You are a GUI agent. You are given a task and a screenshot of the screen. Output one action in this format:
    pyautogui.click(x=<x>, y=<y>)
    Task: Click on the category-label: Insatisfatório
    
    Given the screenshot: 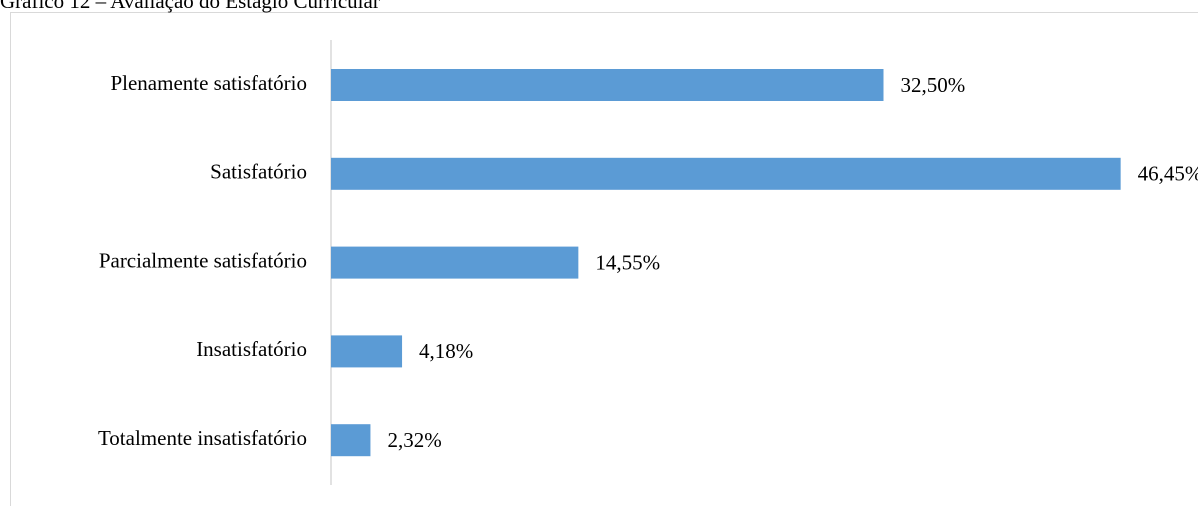 What is the action you would take?
    pyautogui.click(x=251, y=349)
    